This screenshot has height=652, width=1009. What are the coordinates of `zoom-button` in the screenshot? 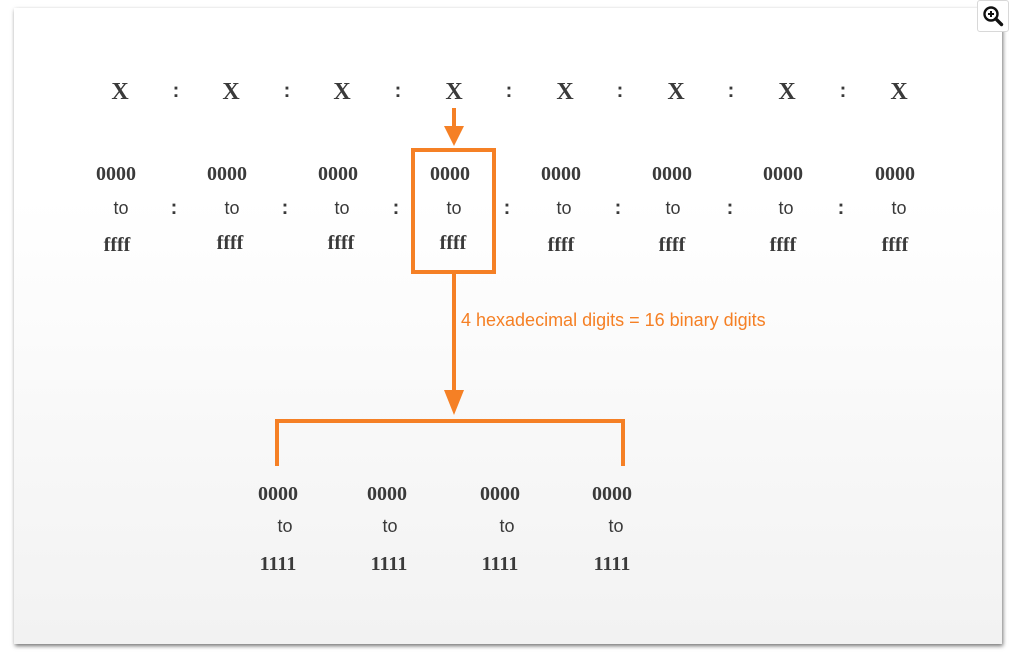 It's located at (993, 16).